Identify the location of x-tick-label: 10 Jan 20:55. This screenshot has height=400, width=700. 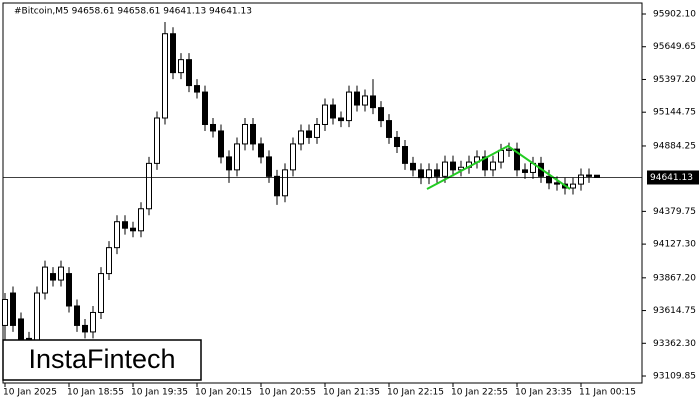
(287, 393).